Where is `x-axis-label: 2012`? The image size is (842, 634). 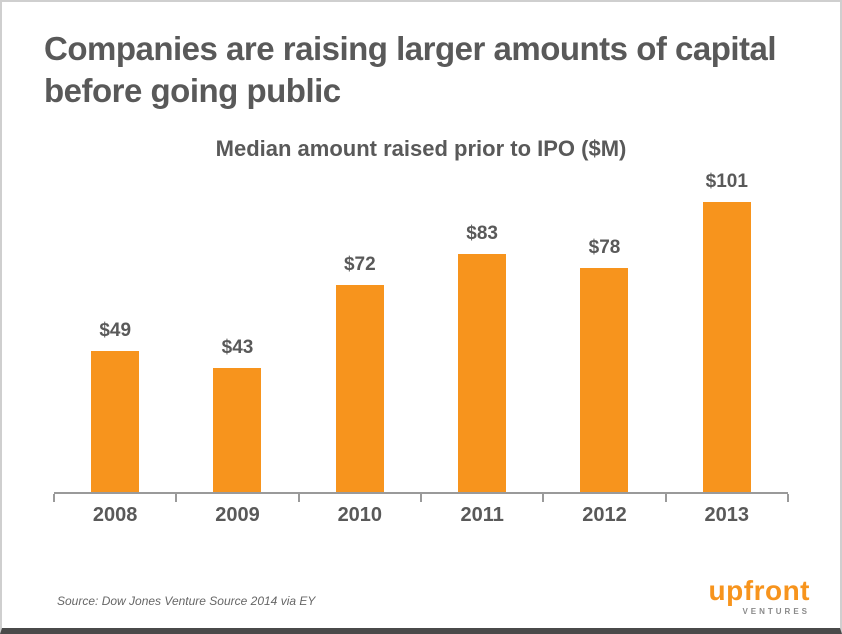
x-axis-label: 2012 is located at coordinates (604, 515).